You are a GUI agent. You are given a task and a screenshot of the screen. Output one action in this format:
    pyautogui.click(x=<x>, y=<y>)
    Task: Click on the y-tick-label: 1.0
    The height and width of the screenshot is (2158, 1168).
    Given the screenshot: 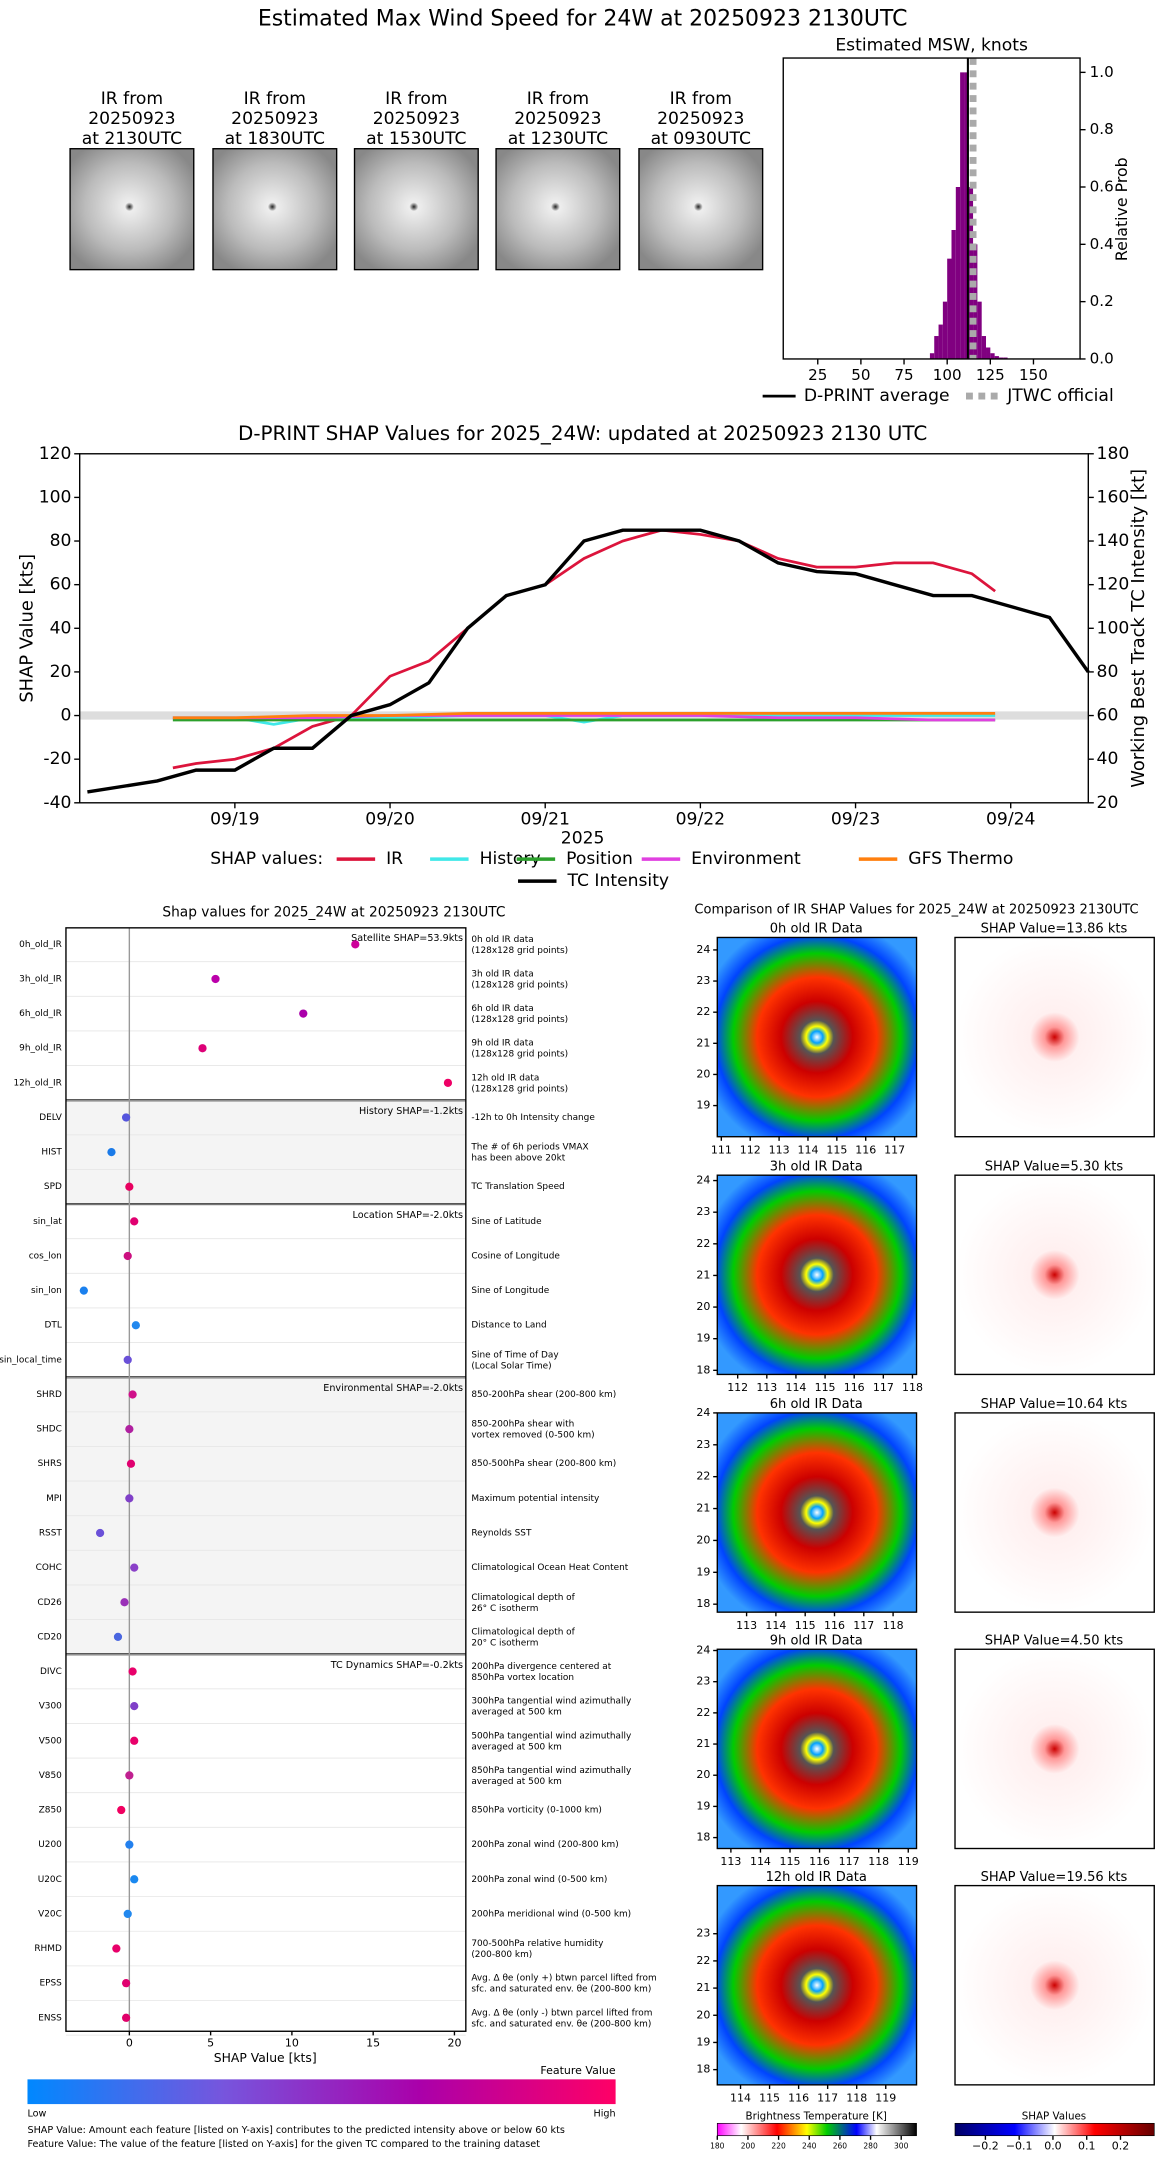 What is the action you would take?
    pyautogui.click(x=1102, y=72)
    